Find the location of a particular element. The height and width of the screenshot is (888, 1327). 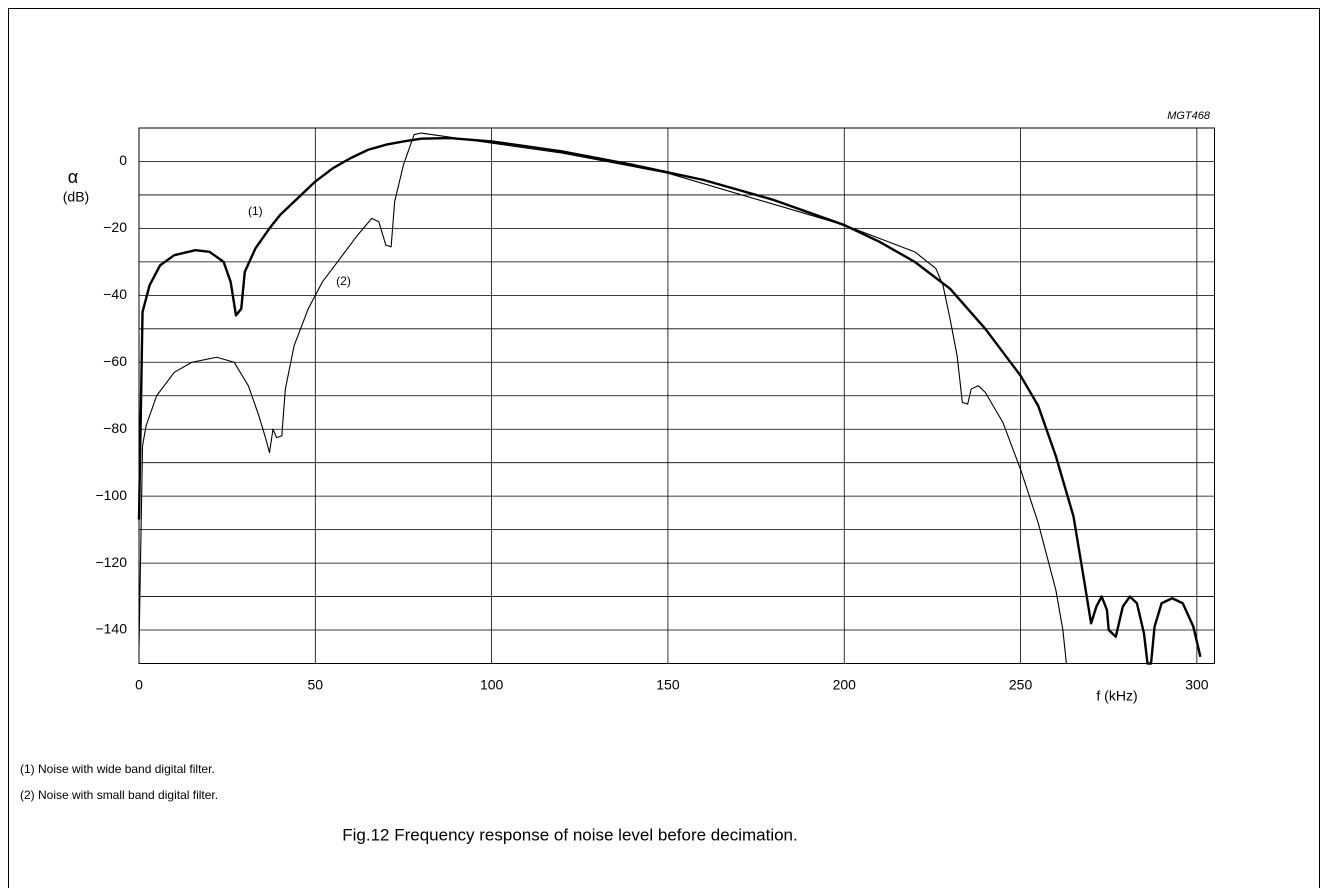

y-tick-label: −140 is located at coordinates (111, 629).